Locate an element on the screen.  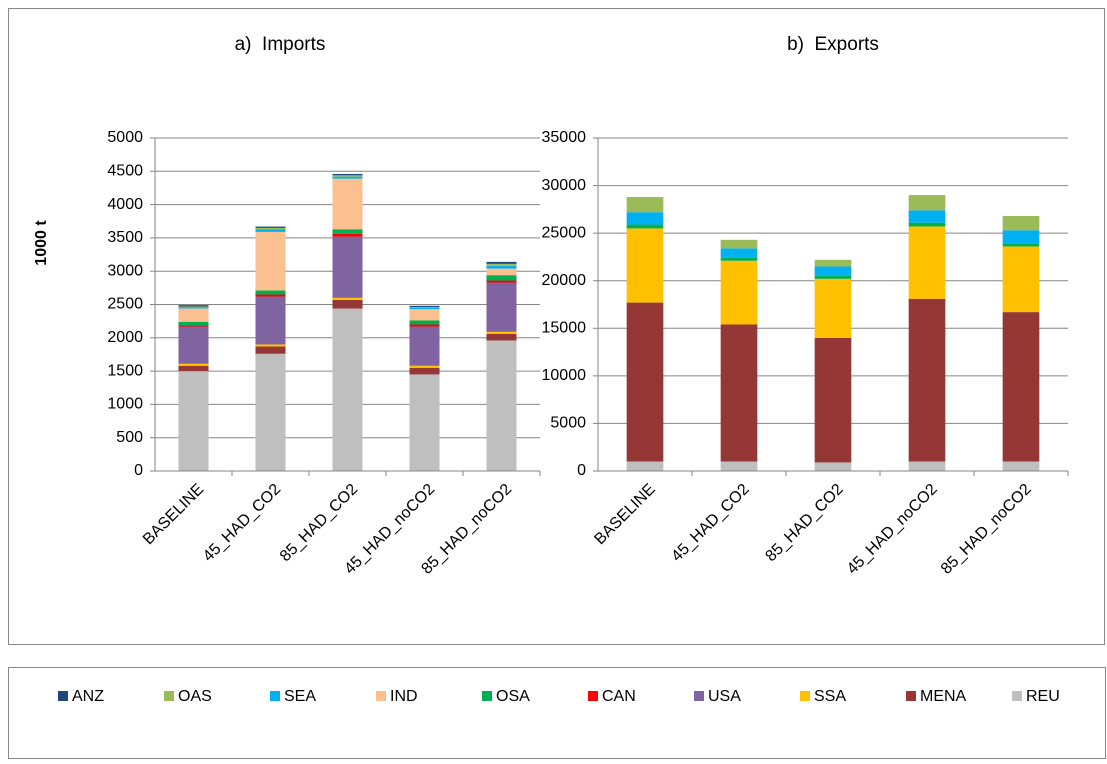
y-tick-label: 1500 is located at coordinates (125, 370).